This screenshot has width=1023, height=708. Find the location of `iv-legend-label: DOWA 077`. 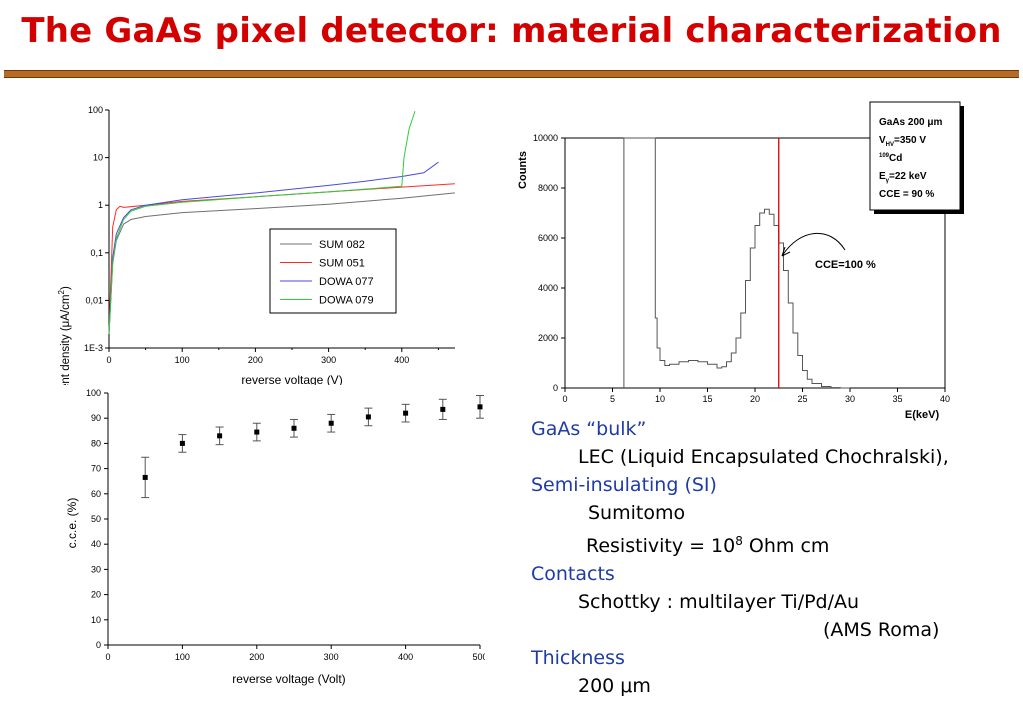

iv-legend-label: DOWA 077 is located at coordinates (346, 282).